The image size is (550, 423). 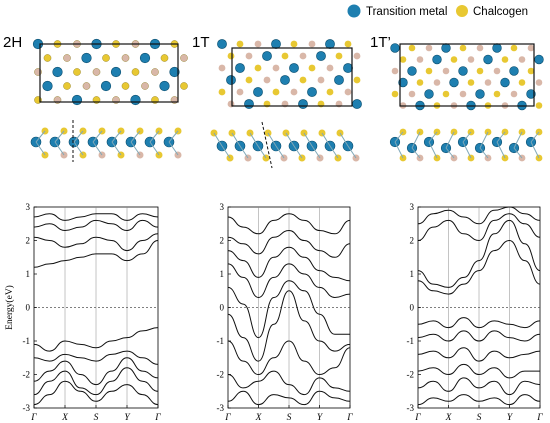 I want to click on structure-2h, so click(x=109, y=100).